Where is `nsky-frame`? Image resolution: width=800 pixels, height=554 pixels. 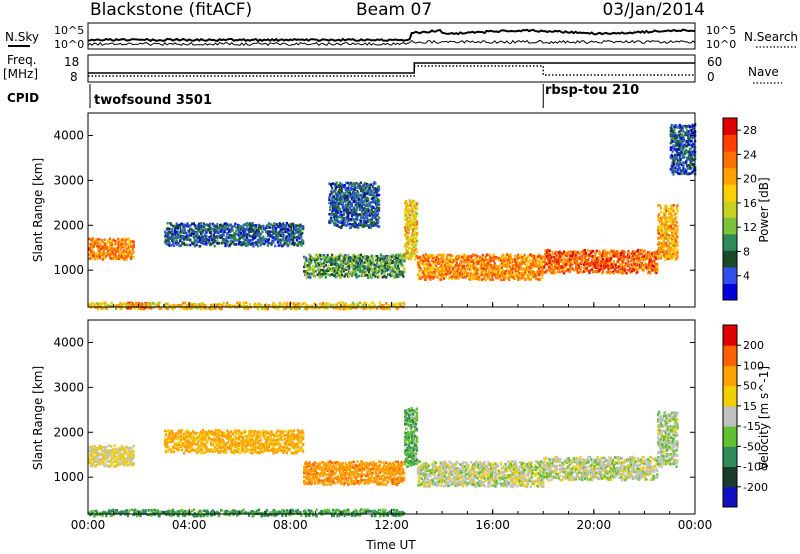
nsky-frame is located at coordinates (391, 36).